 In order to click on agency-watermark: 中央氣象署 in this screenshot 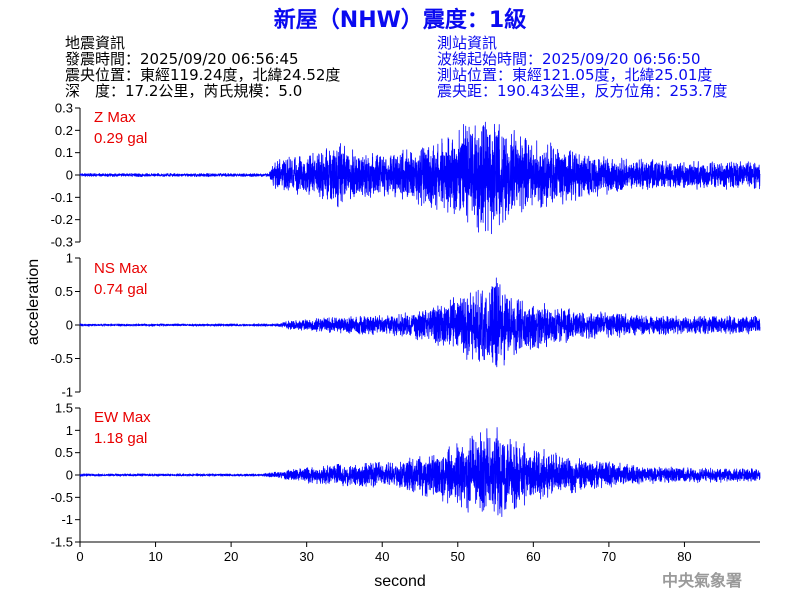, I will do `click(702, 580)`.